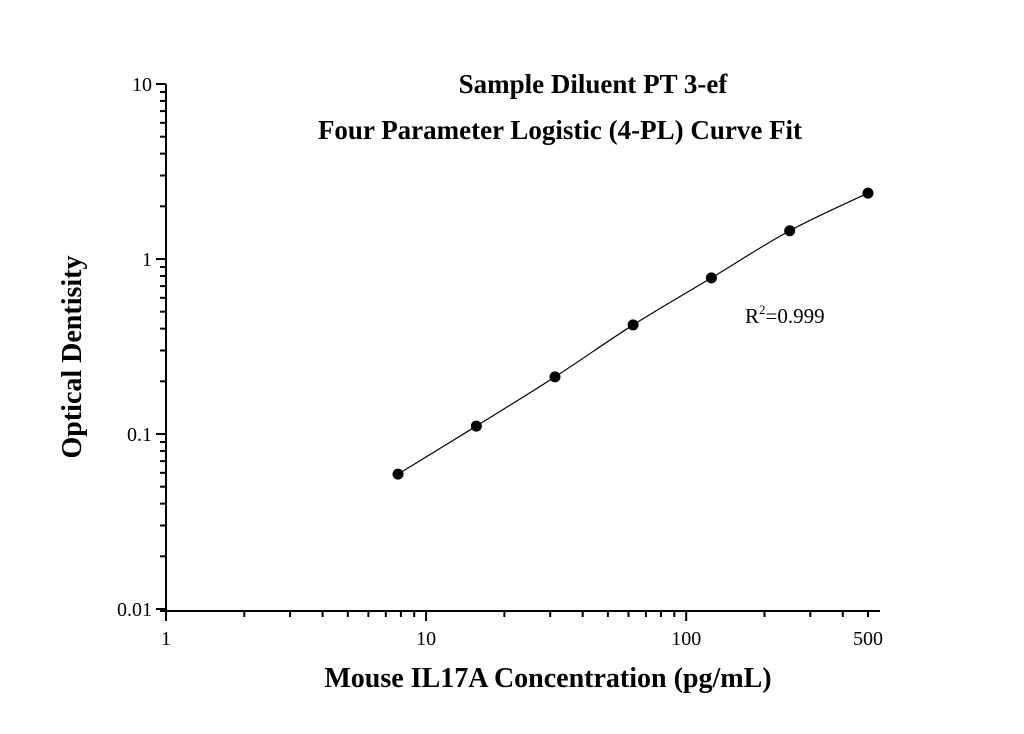 Image resolution: width=1024 pixels, height=734 pixels. What do you see at coordinates (134, 610) in the screenshot?
I see `y-tick-label: 0.01` at bounding box center [134, 610].